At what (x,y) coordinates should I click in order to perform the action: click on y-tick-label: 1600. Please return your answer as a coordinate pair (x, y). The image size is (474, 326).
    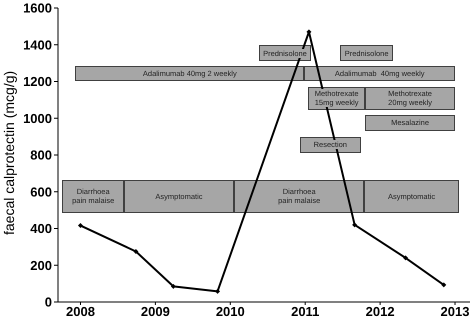
    Looking at the image, I should click on (37, 8).